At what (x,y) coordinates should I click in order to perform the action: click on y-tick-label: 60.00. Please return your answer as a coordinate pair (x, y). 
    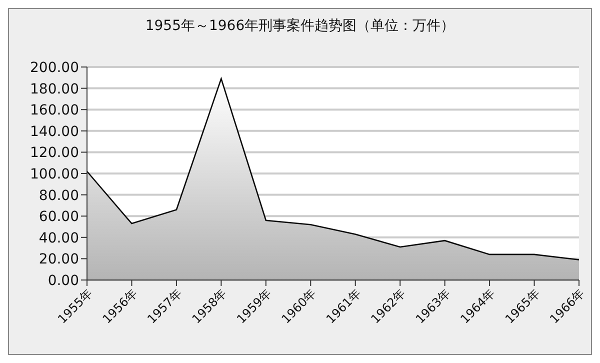
    Looking at the image, I should click on (58, 217).